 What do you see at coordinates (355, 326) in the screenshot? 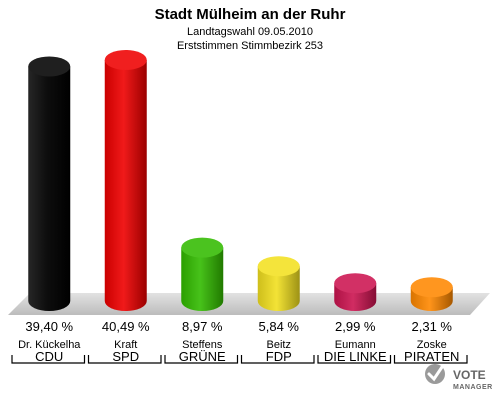
I see `value-label: 2,99 %` at bounding box center [355, 326].